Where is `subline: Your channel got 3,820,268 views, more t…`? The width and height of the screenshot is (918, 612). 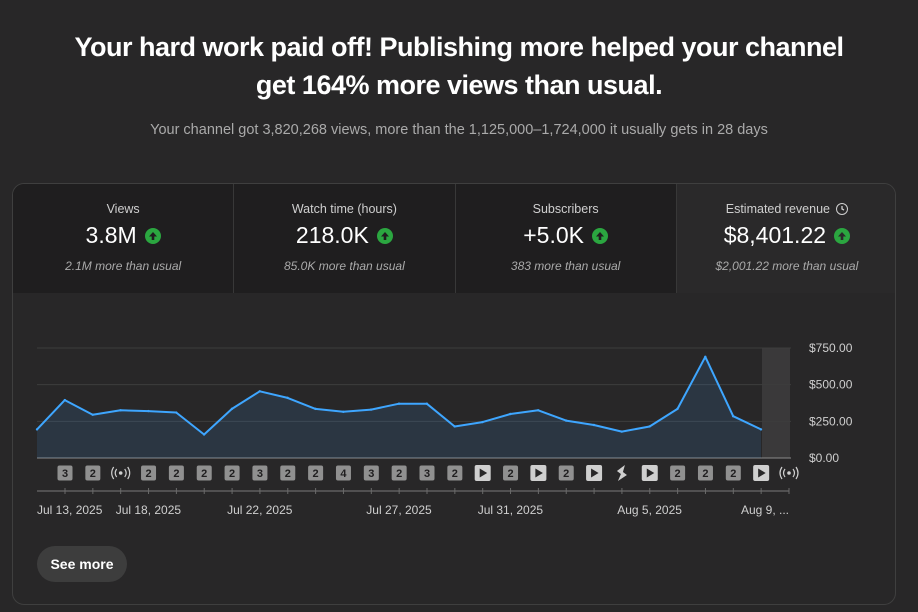 subline: Your channel got 3,820,268 views, more t… is located at coordinates (459, 130).